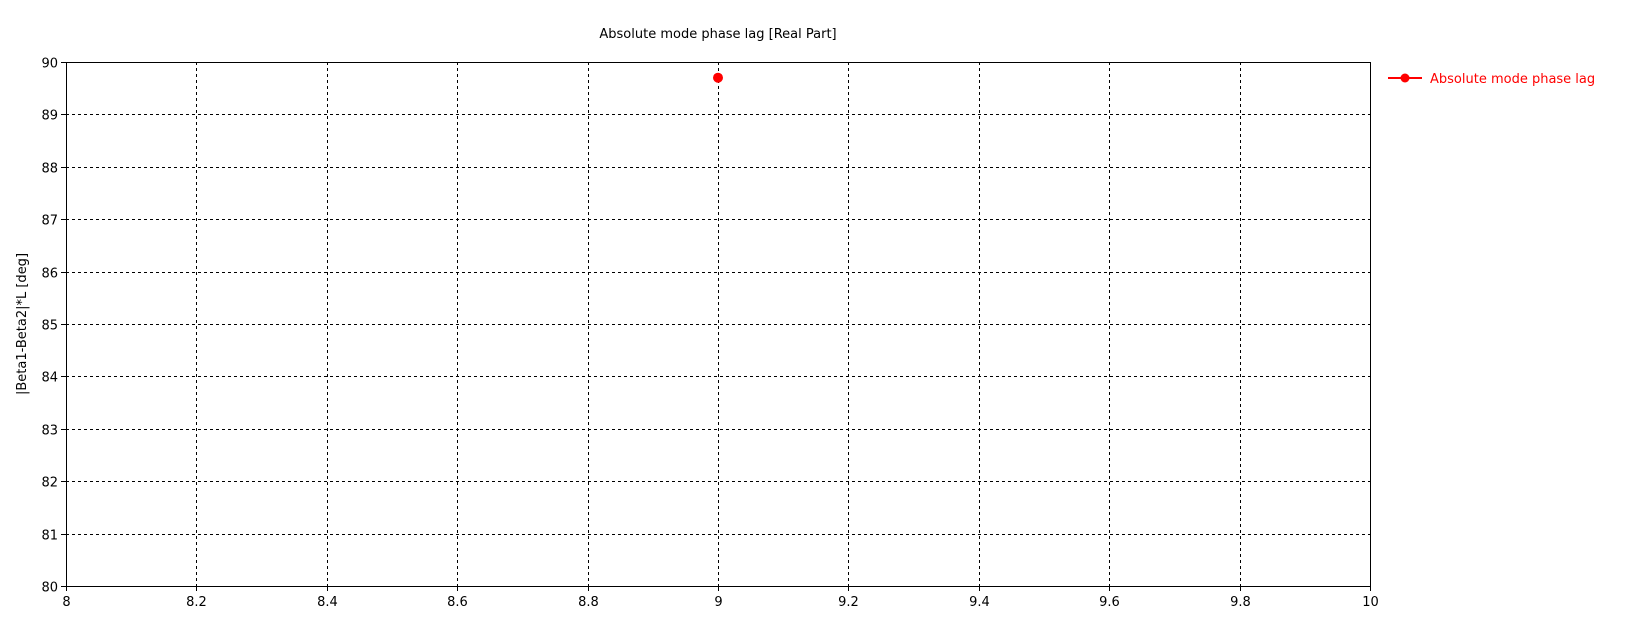  What do you see at coordinates (22, 324) in the screenshot?
I see `y-axis-label: |Beta1-Beta2|*L [deg]` at bounding box center [22, 324].